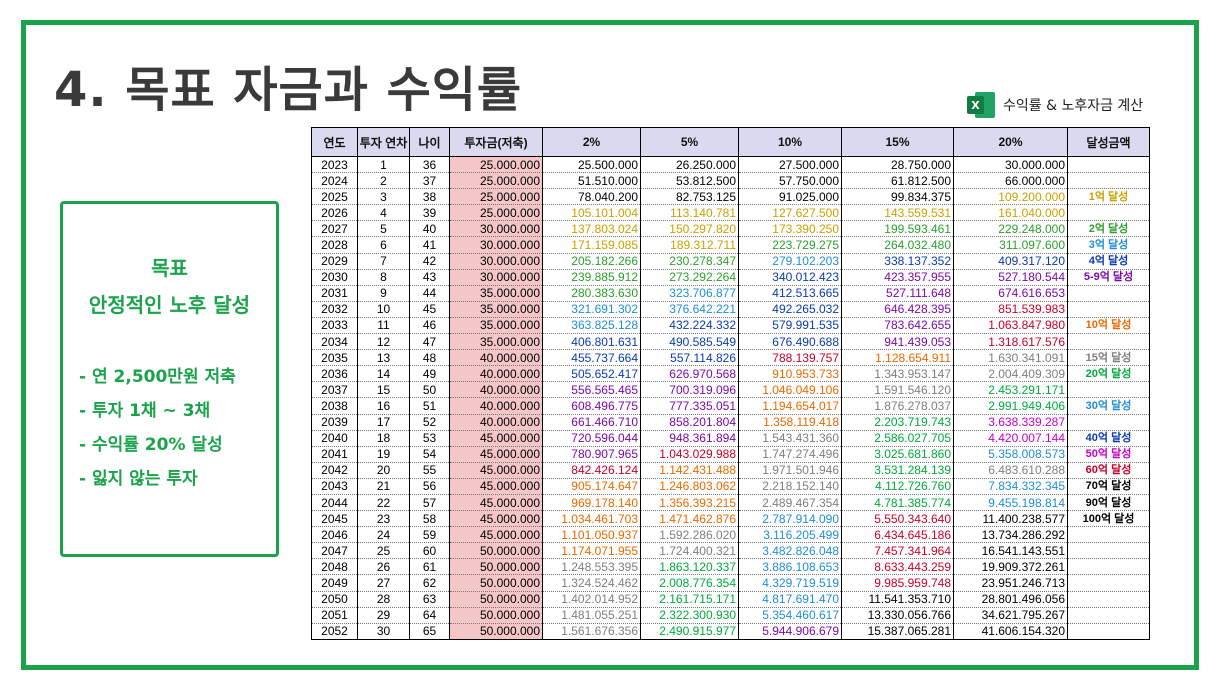 This screenshot has width=1216, height=684. I want to click on cell-milestone: 70억 달성, so click(1108, 486).